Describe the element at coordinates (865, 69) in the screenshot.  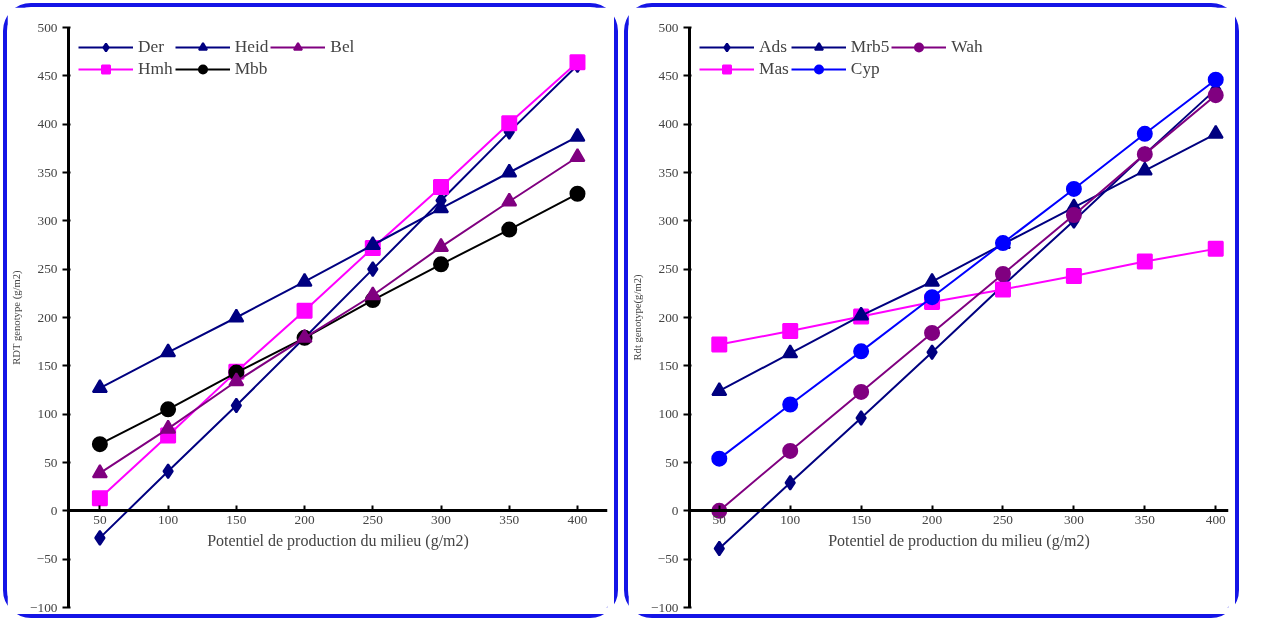
I see `legend-label: Cyp` at that location.